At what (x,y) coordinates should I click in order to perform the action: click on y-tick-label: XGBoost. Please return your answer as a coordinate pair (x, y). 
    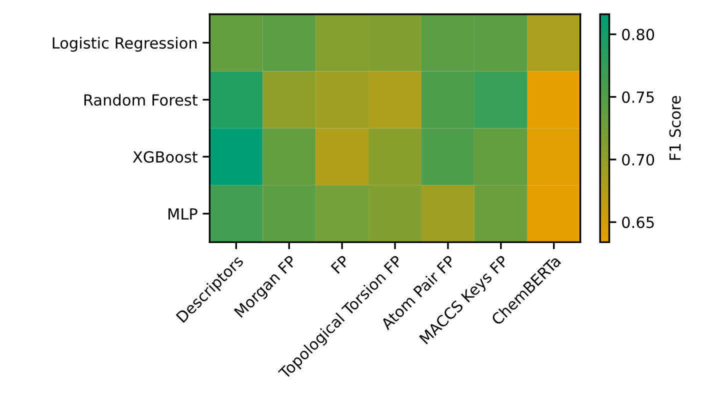
    Looking at the image, I should click on (165, 157).